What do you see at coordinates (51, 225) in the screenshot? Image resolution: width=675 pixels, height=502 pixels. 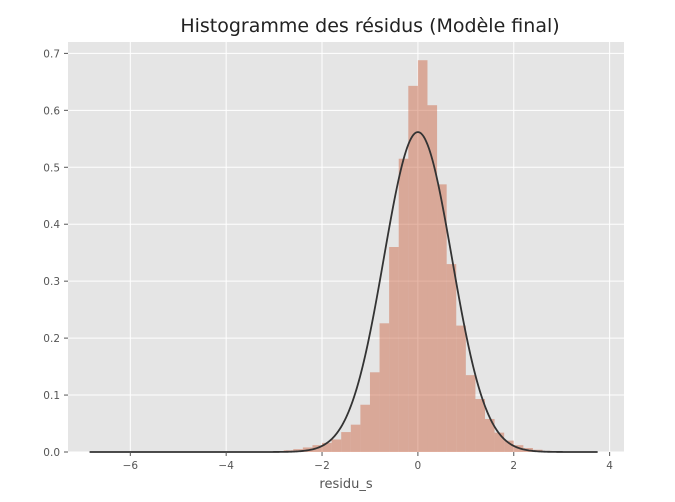 I see `y-tick-label: 0.4` at bounding box center [51, 225].